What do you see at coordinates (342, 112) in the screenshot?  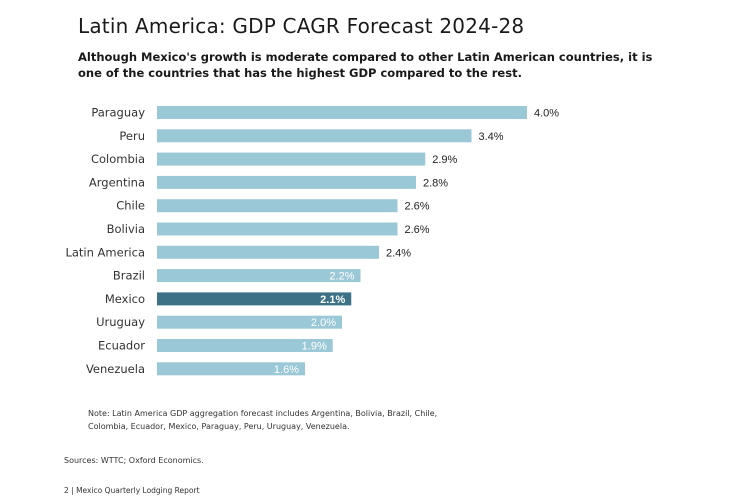 I see `bar-paraguay` at bounding box center [342, 112].